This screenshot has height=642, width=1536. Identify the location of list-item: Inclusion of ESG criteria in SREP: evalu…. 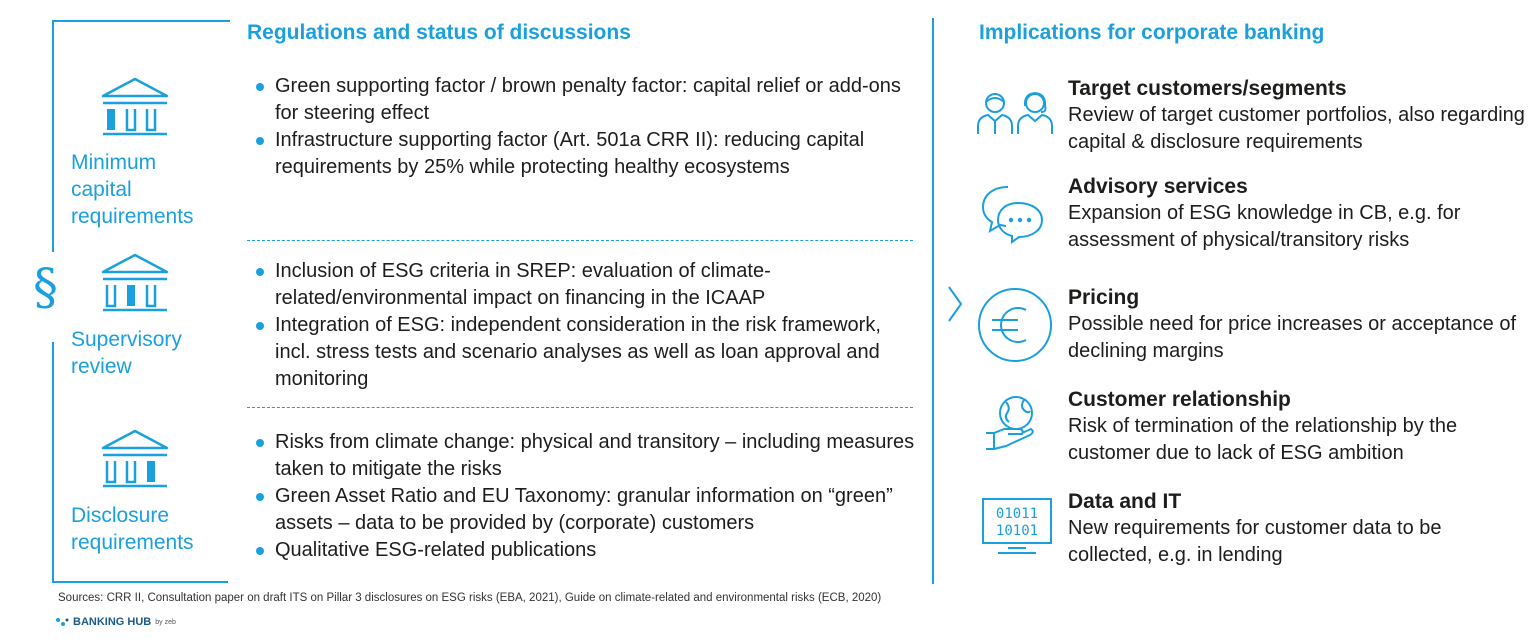
(586, 285).